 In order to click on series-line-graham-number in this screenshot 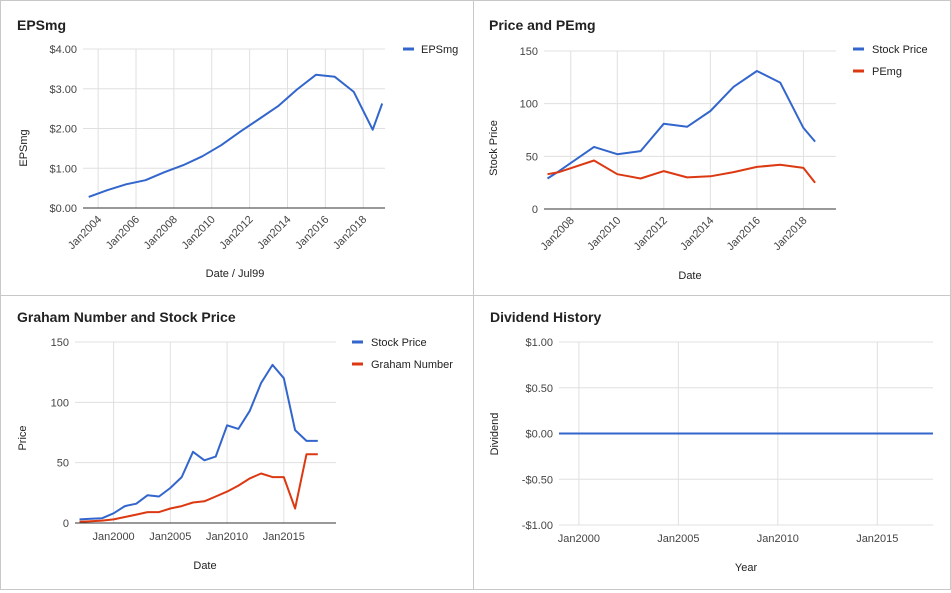, I will do `click(198, 488)`.